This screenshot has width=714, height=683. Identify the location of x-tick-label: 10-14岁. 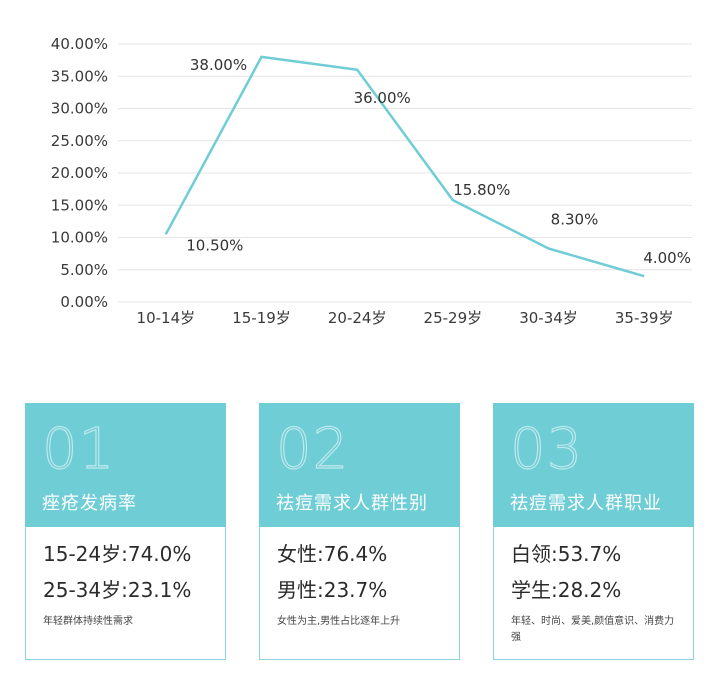
(166, 318).